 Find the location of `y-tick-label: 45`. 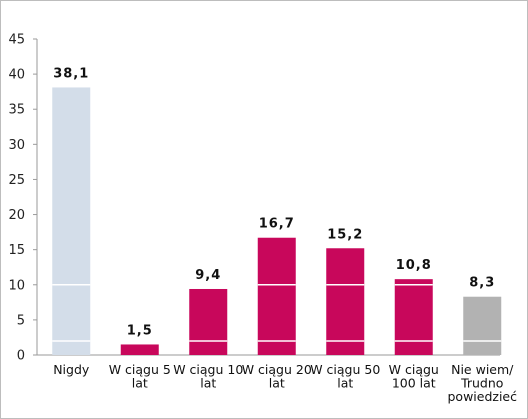

y-tick-label: 45 is located at coordinates (16, 40).